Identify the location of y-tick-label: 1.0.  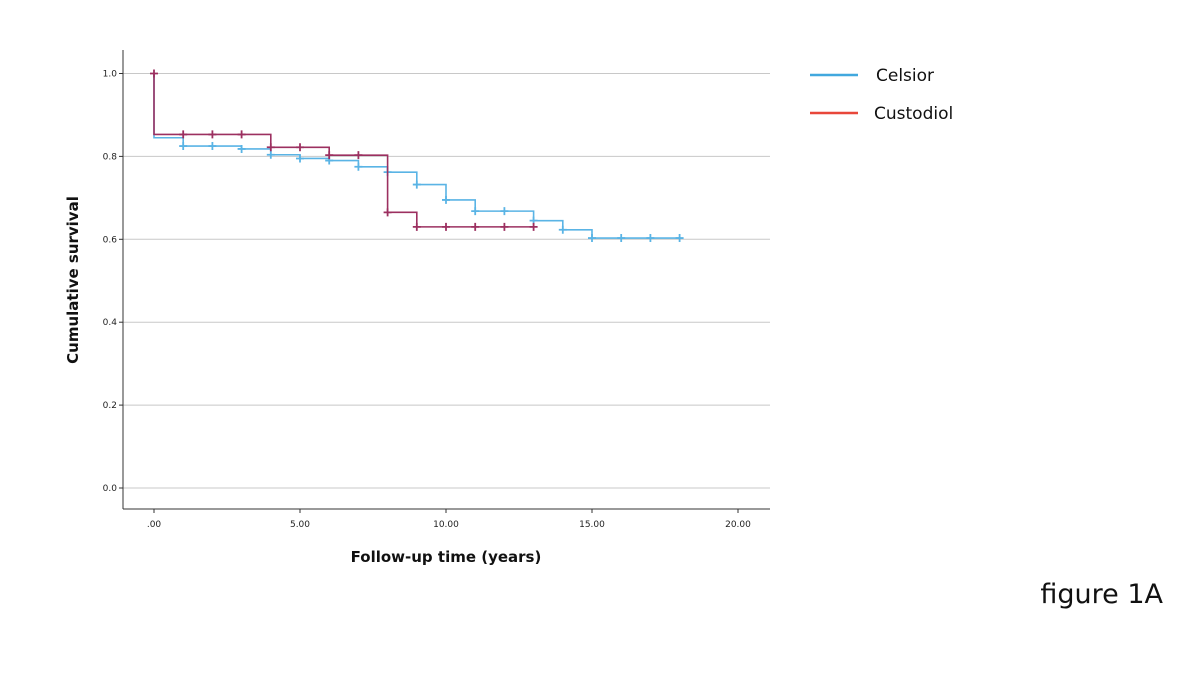
(110, 75).